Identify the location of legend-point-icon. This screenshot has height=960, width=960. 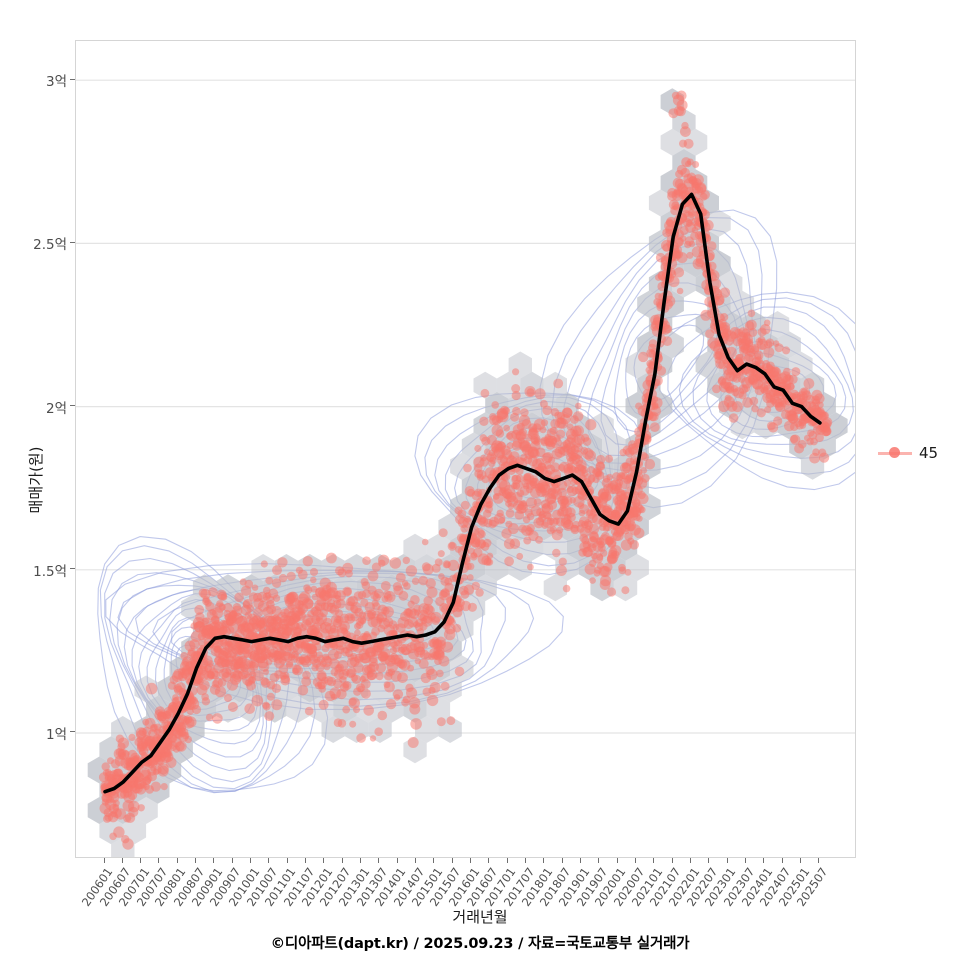
(894, 452).